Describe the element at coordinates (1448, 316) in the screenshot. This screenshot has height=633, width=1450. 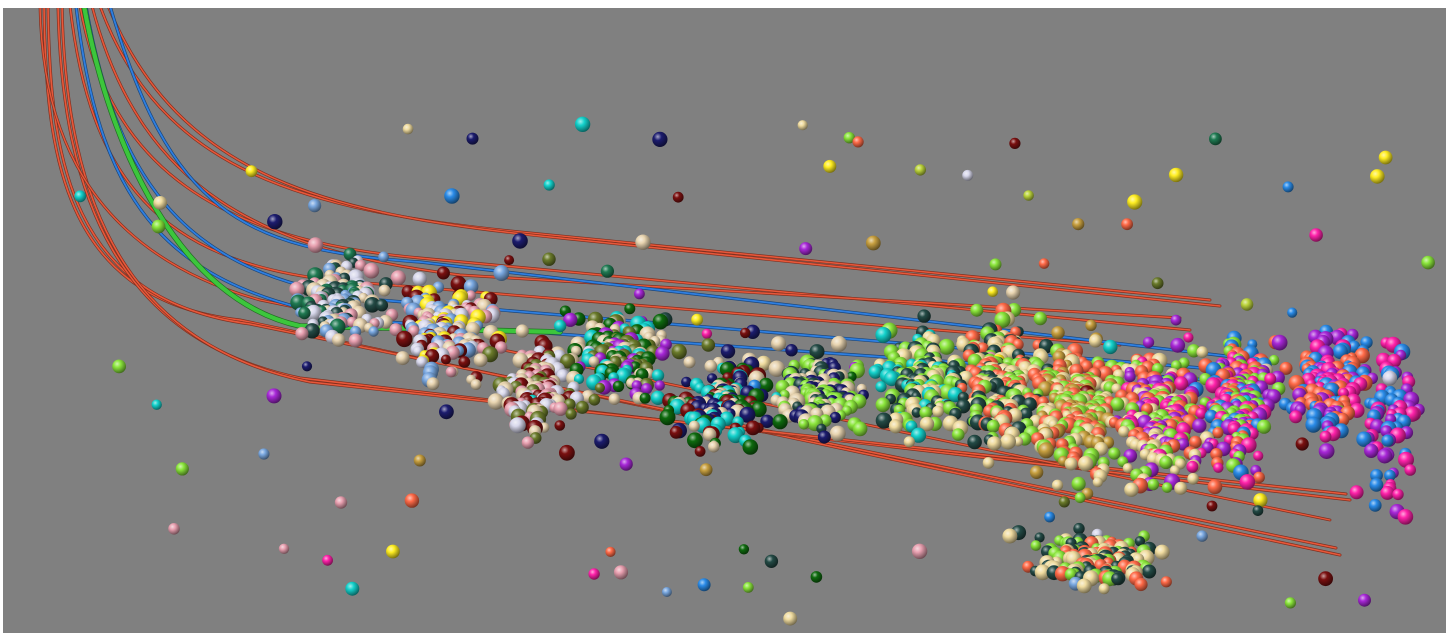
I see `viewport-right-border` at that location.